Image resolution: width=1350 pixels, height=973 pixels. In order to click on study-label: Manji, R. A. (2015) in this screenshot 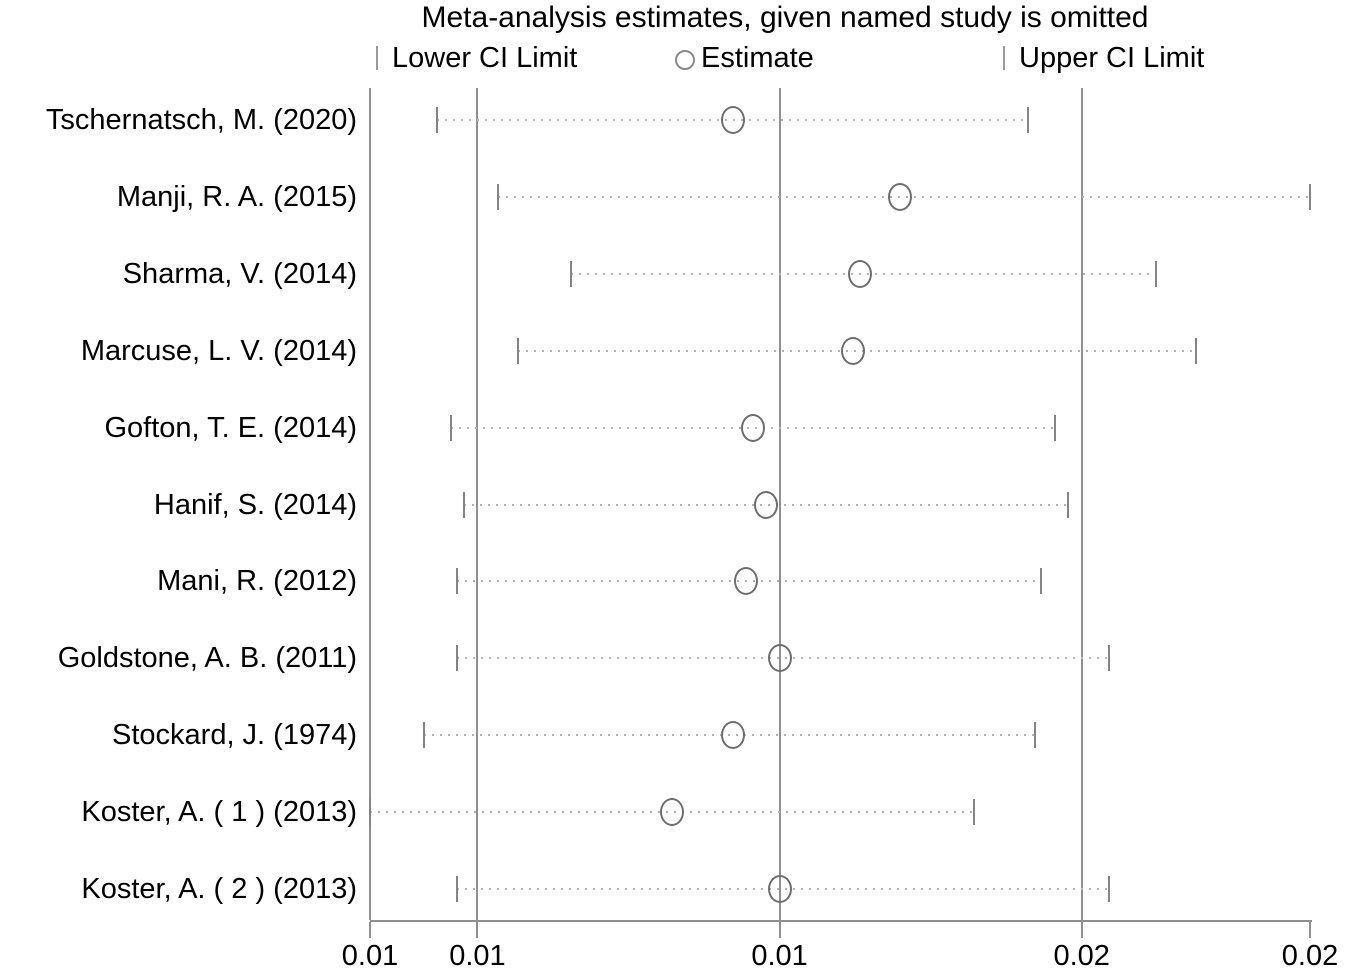, I will do `click(236, 196)`.